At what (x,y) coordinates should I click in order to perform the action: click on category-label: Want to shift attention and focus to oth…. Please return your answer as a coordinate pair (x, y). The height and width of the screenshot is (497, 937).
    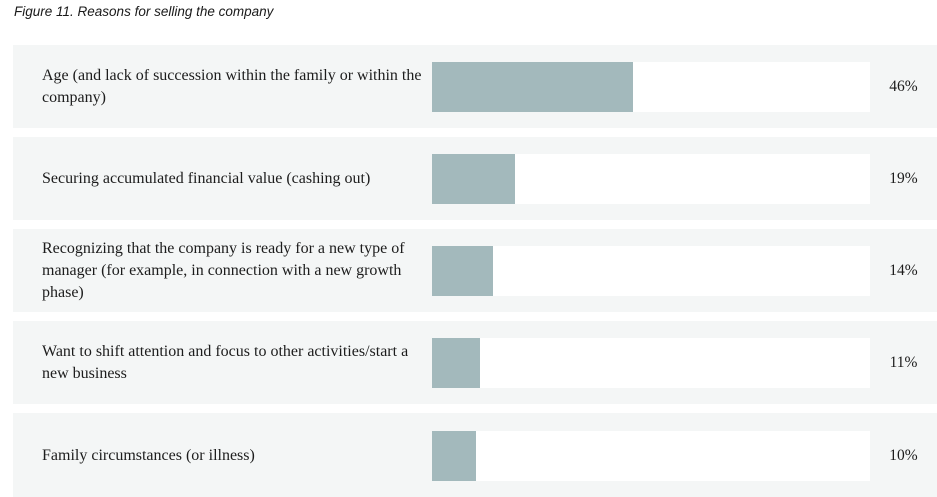
    Looking at the image, I should click on (225, 362).